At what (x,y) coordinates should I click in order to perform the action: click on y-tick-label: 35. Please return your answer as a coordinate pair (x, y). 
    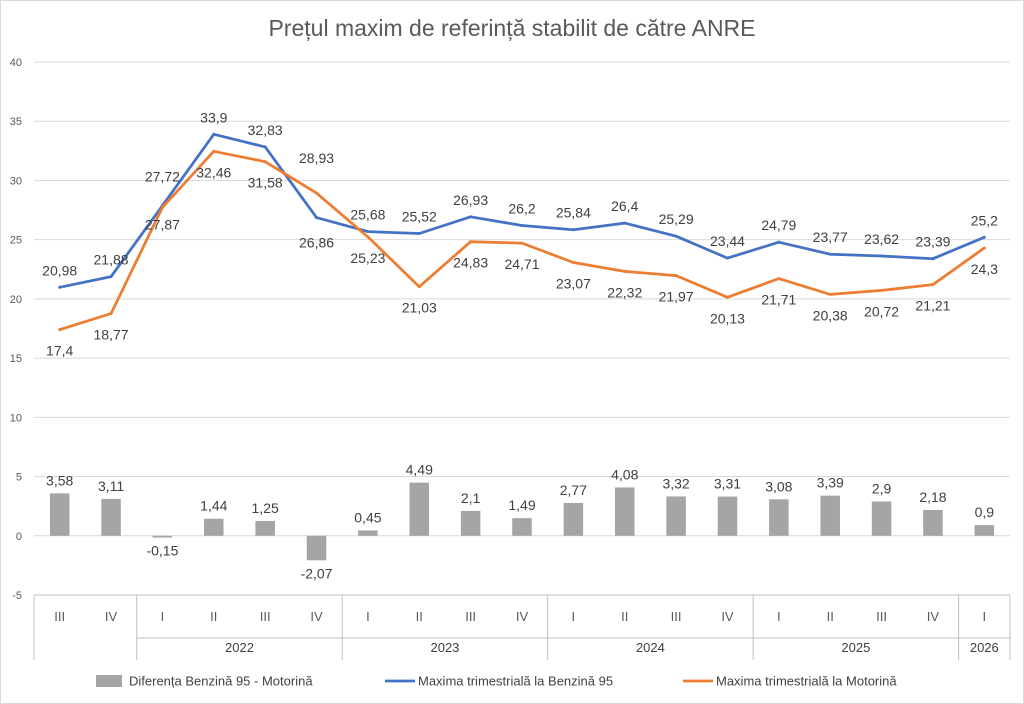
    Looking at the image, I should click on (16, 122).